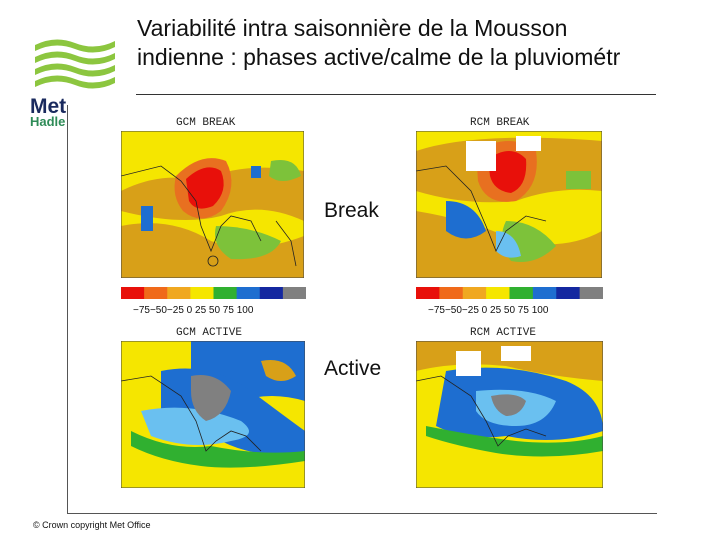 The height and width of the screenshot is (540, 720). Describe the element at coordinates (509, 414) in the screenshot. I see `rcm-active-map` at that location.